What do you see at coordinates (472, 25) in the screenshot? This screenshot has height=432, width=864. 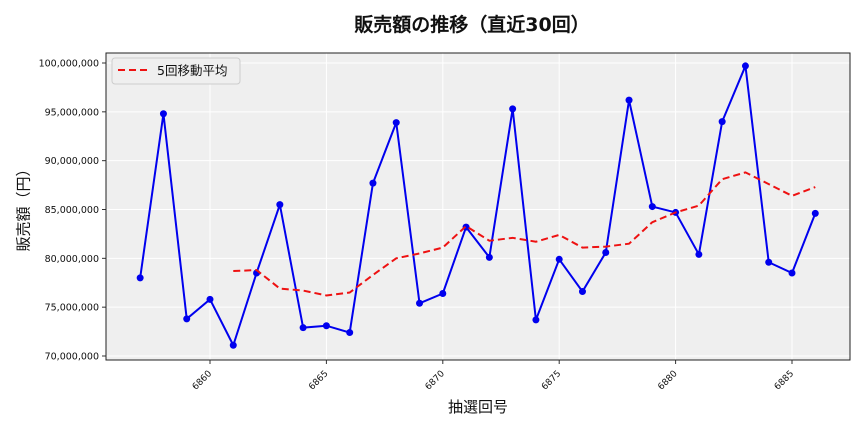 I see `chart-title: 販売額の推移（直近30回）` at bounding box center [472, 25].